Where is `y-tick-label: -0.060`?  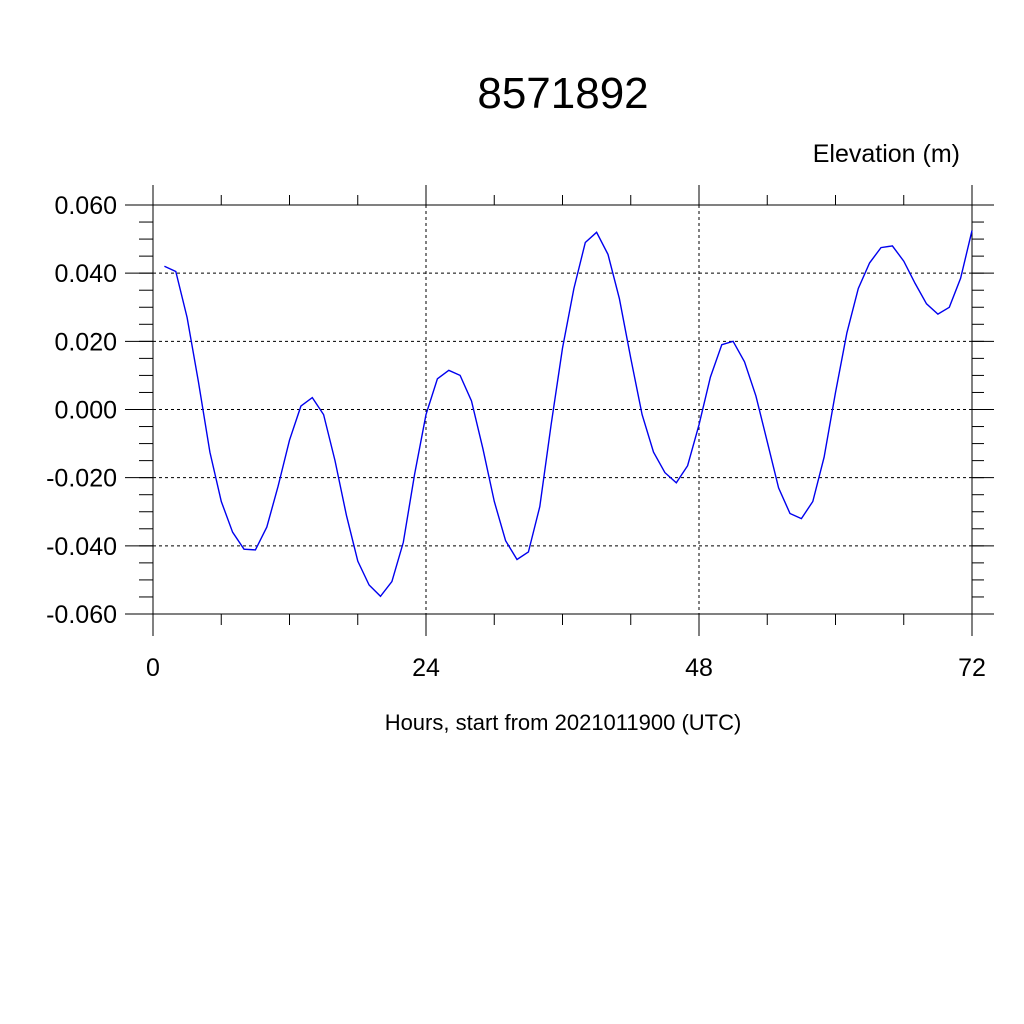 y-tick-label: -0.060 is located at coordinates (81, 615).